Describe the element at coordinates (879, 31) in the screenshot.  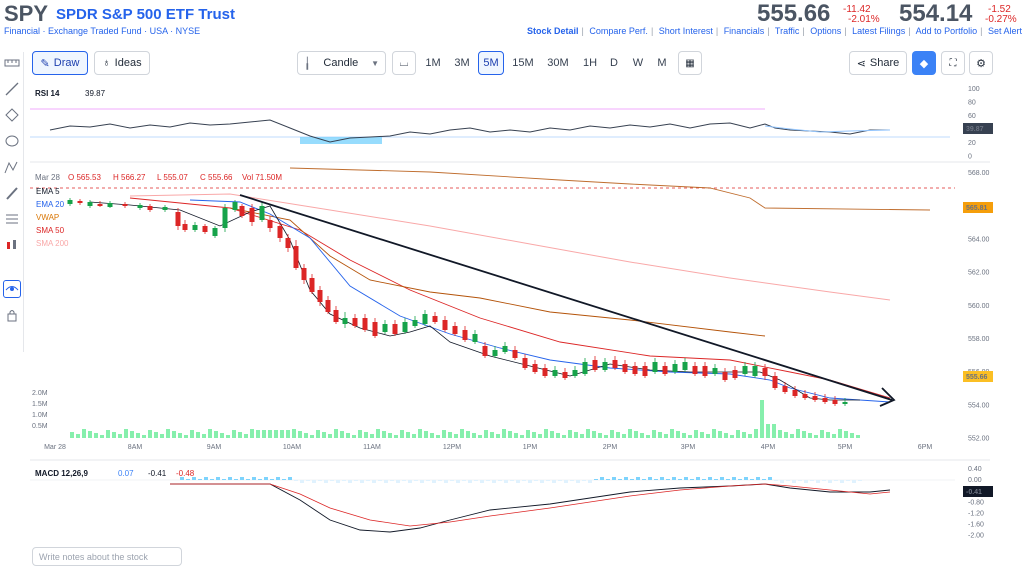
I see `link-latest-filings: Latest Filings` at that location.